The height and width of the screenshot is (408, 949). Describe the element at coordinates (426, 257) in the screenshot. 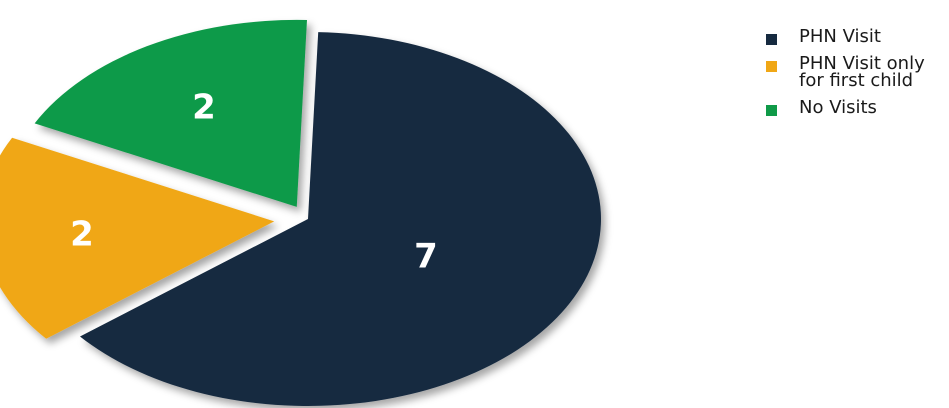

I see `slice-value-label: 7` at that location.